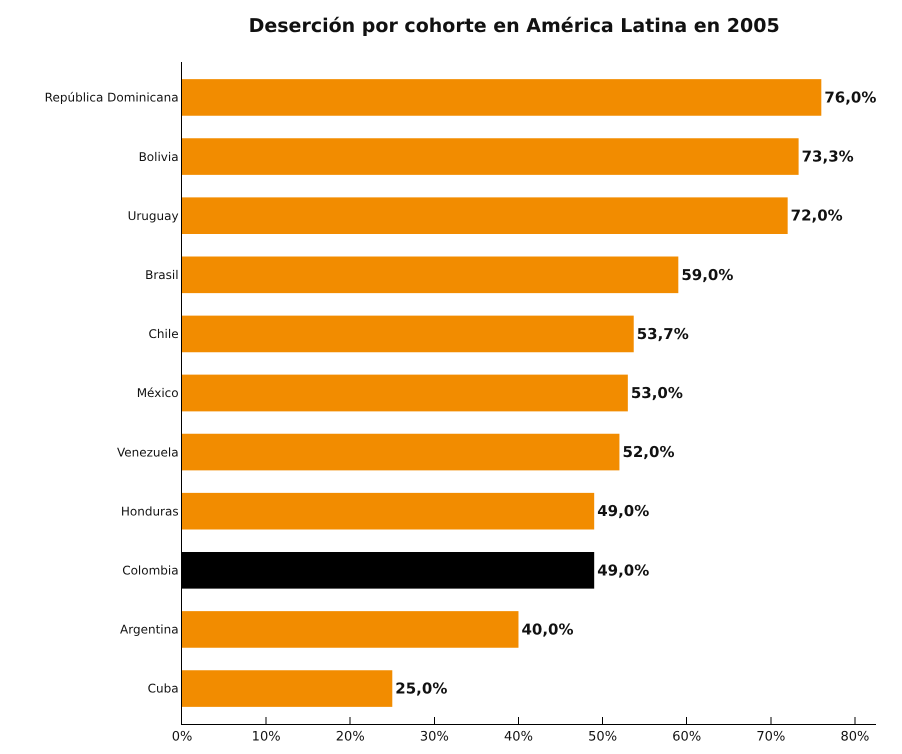 This screenshot has width=902, height=754. I want to click on chart-title: Deserción por cohorte en América Latina en 2005, so click(514, 26).